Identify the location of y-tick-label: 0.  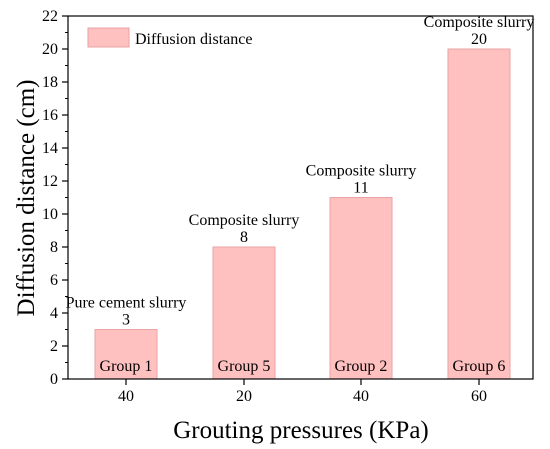
(54, 379).